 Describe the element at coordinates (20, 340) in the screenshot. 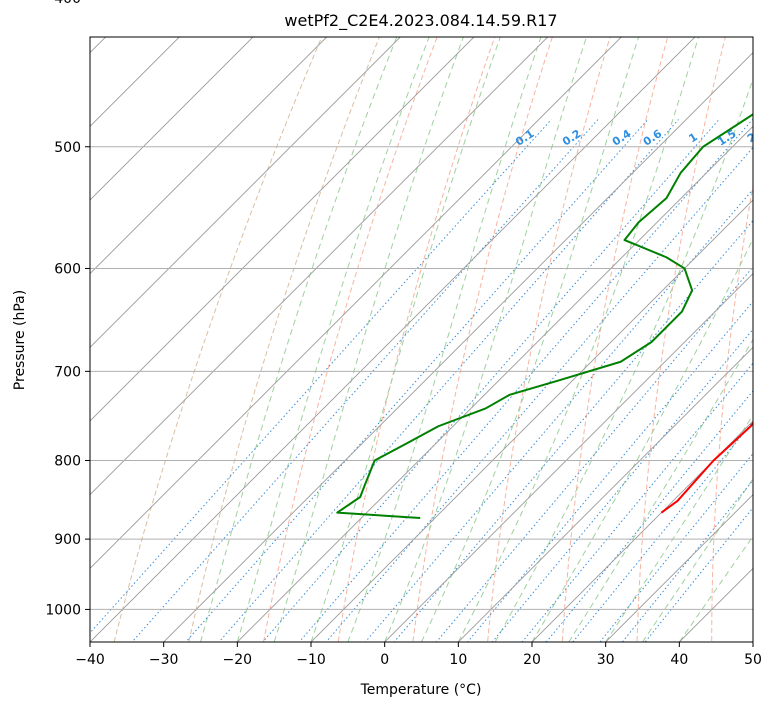

I see `y-axis-label: Pressure (hPa)` at that location.